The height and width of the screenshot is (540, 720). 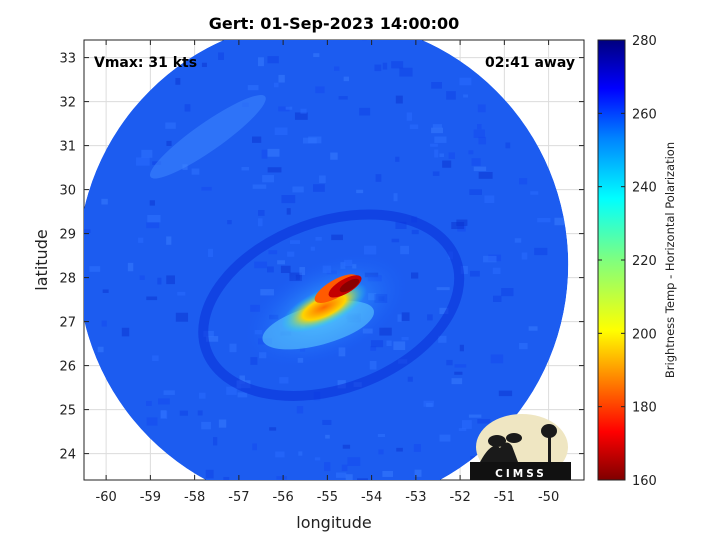 What do you see at coordinates (145, 63) in the screenshot?
I see `vmax-label: Vmax: 31 kts` at bounding box center [145, 63].